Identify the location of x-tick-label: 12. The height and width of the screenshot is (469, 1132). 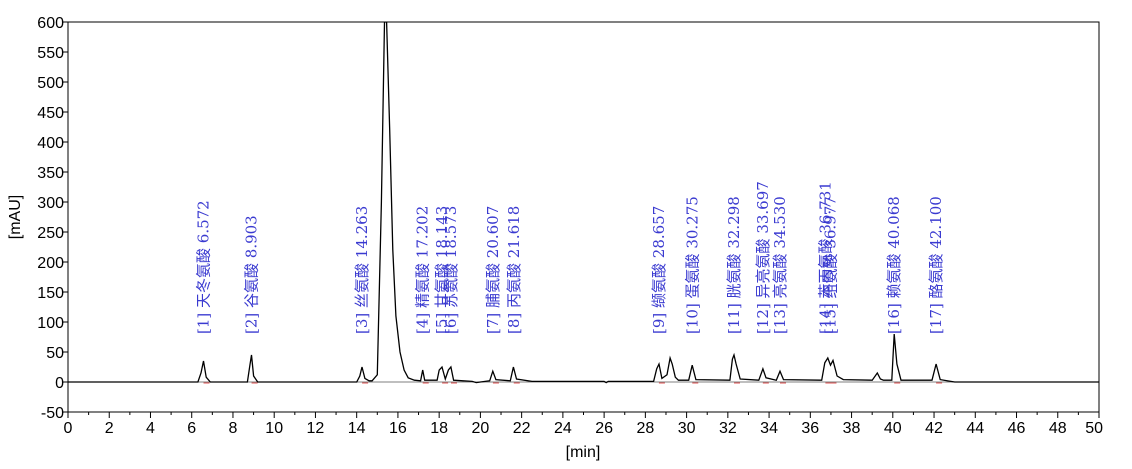
(316, 428).